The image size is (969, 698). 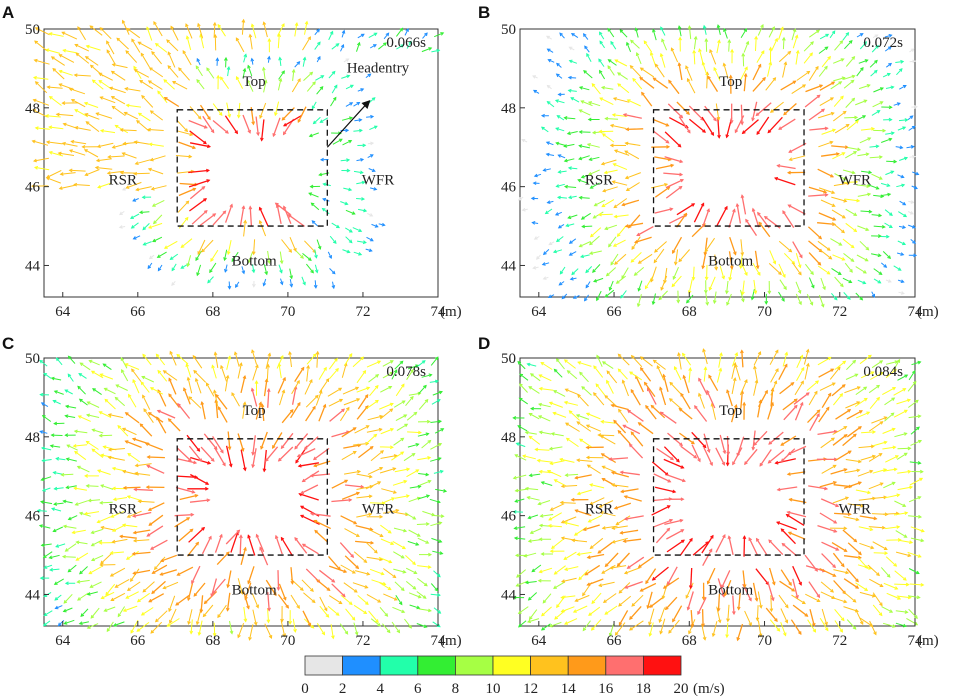 I want to click on y-tick-label: 50, so click(x=32, y=359).